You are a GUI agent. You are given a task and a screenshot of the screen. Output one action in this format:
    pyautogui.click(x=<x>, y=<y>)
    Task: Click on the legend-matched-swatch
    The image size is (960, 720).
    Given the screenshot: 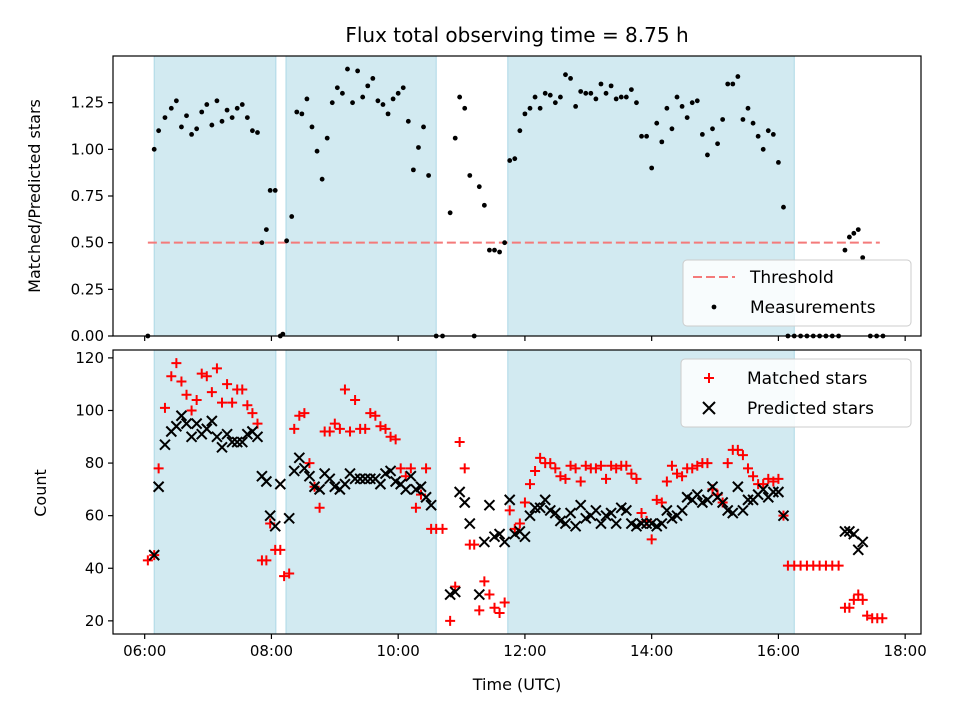 What is the action you would take?
    pyautogui.click(x=709, y=378)
    